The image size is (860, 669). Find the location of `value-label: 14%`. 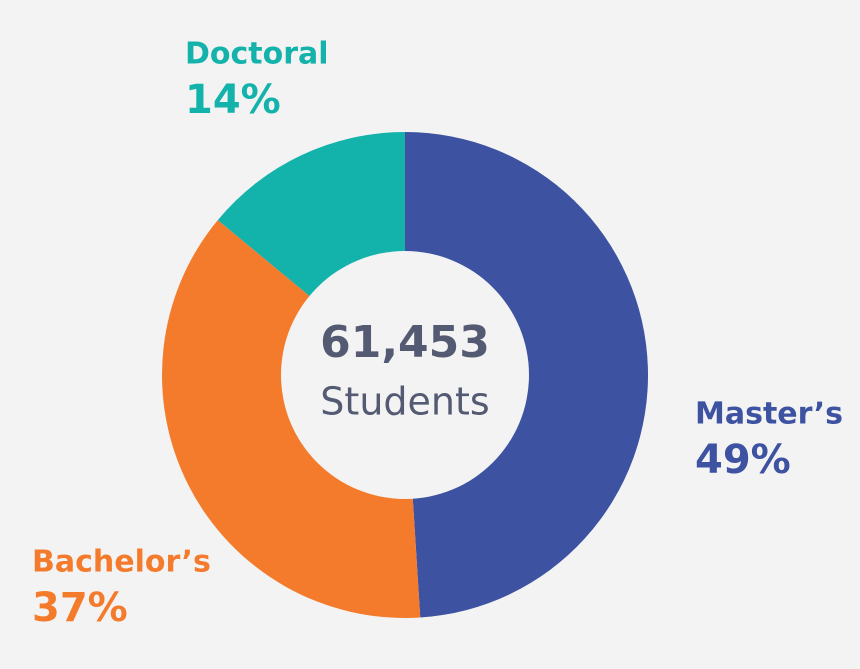

value-label: 14% is located at coordinates (233, 100).